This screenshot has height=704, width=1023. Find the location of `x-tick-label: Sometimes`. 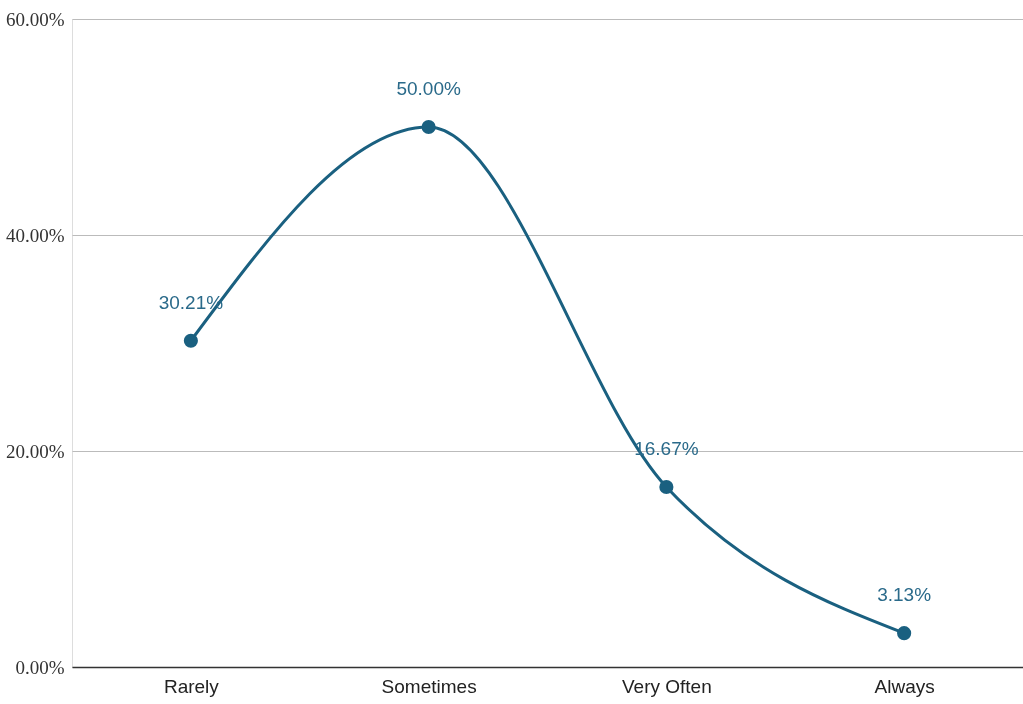

x-tick-label: Sometimes is located at coordinates (429, 686).